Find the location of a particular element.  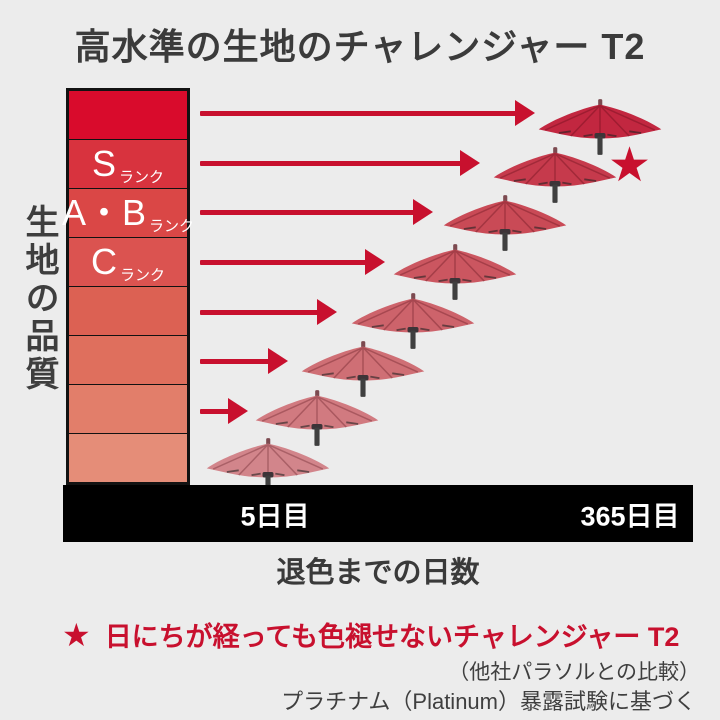

quality-segment-2: S ランク is located at coordinates (128, 164).